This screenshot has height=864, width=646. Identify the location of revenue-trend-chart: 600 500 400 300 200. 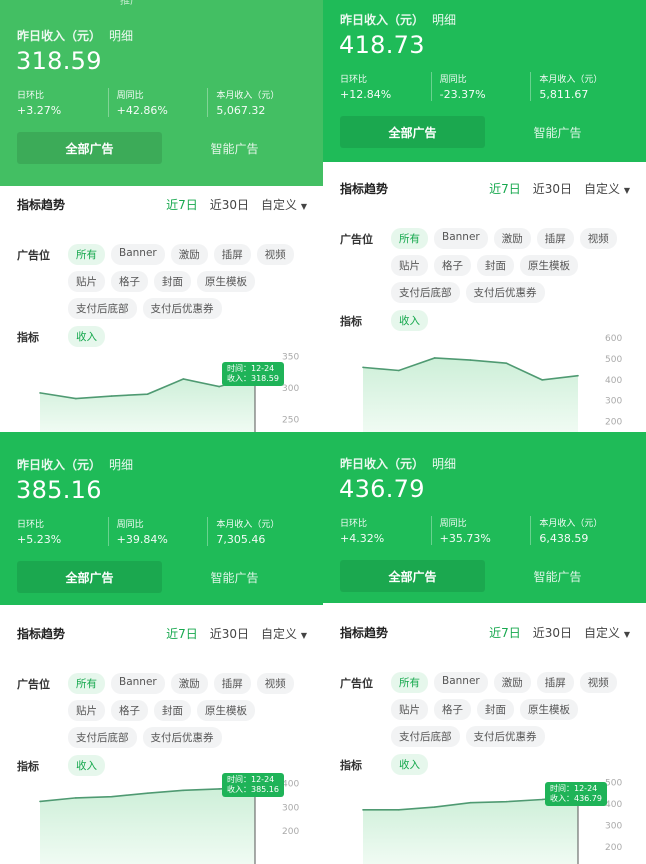
(492, 383).